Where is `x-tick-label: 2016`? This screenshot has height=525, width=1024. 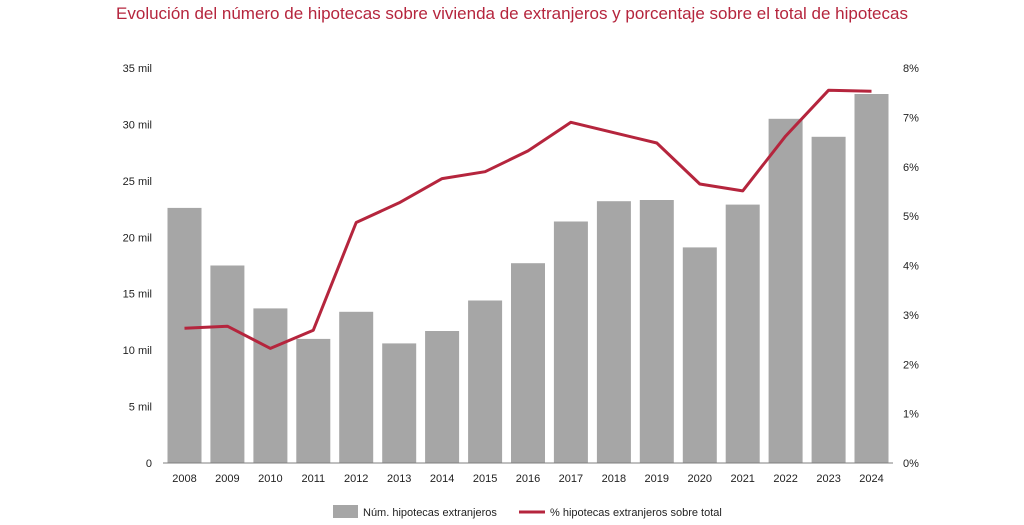
x-tick-label: 2016 is located at coordinates (528, 479).